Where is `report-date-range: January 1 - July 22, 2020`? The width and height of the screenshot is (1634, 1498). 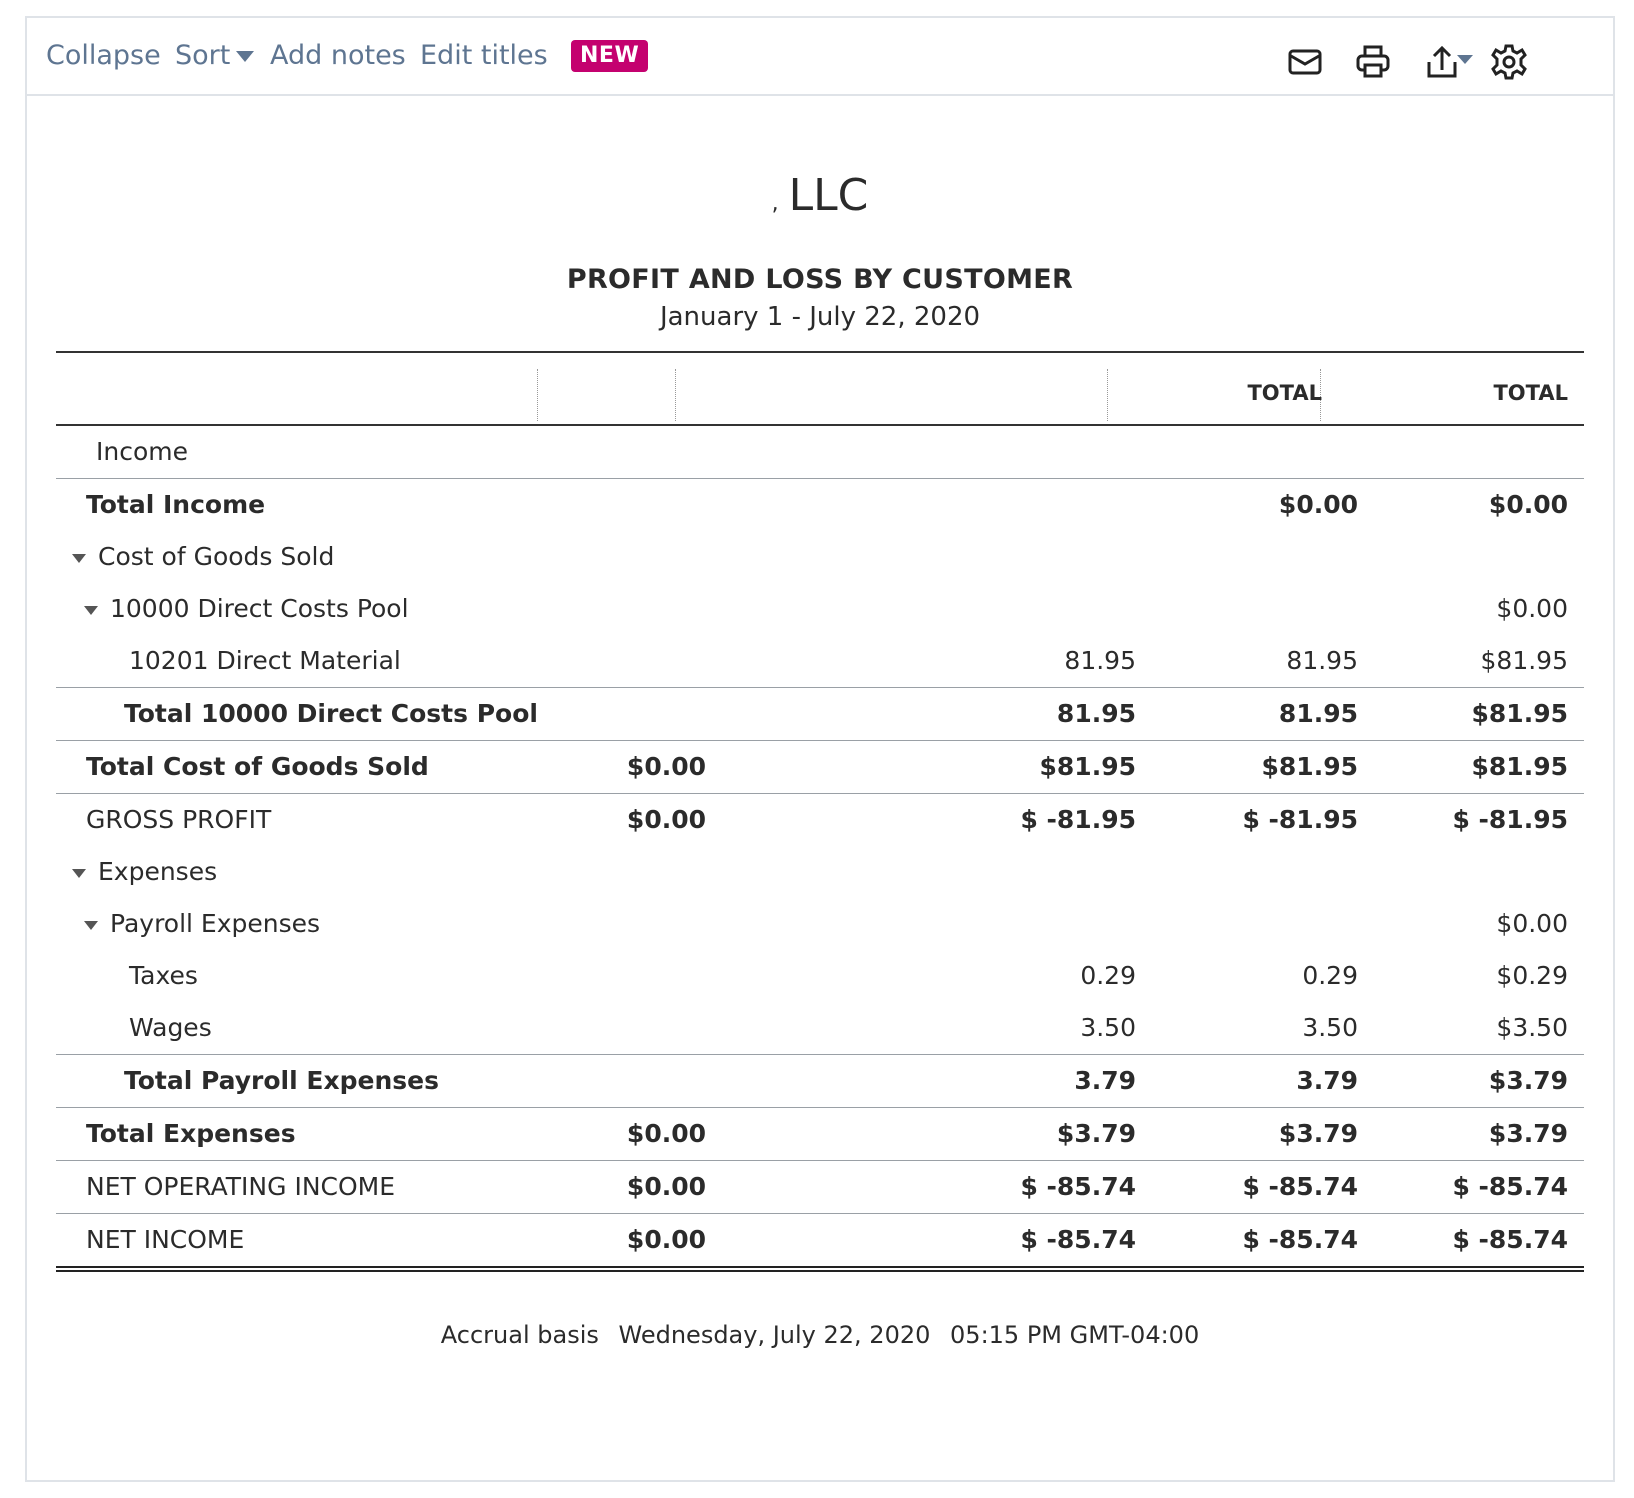 report-date-range: January 1 - July 22, 2020 is located at coordinates (820, 317).